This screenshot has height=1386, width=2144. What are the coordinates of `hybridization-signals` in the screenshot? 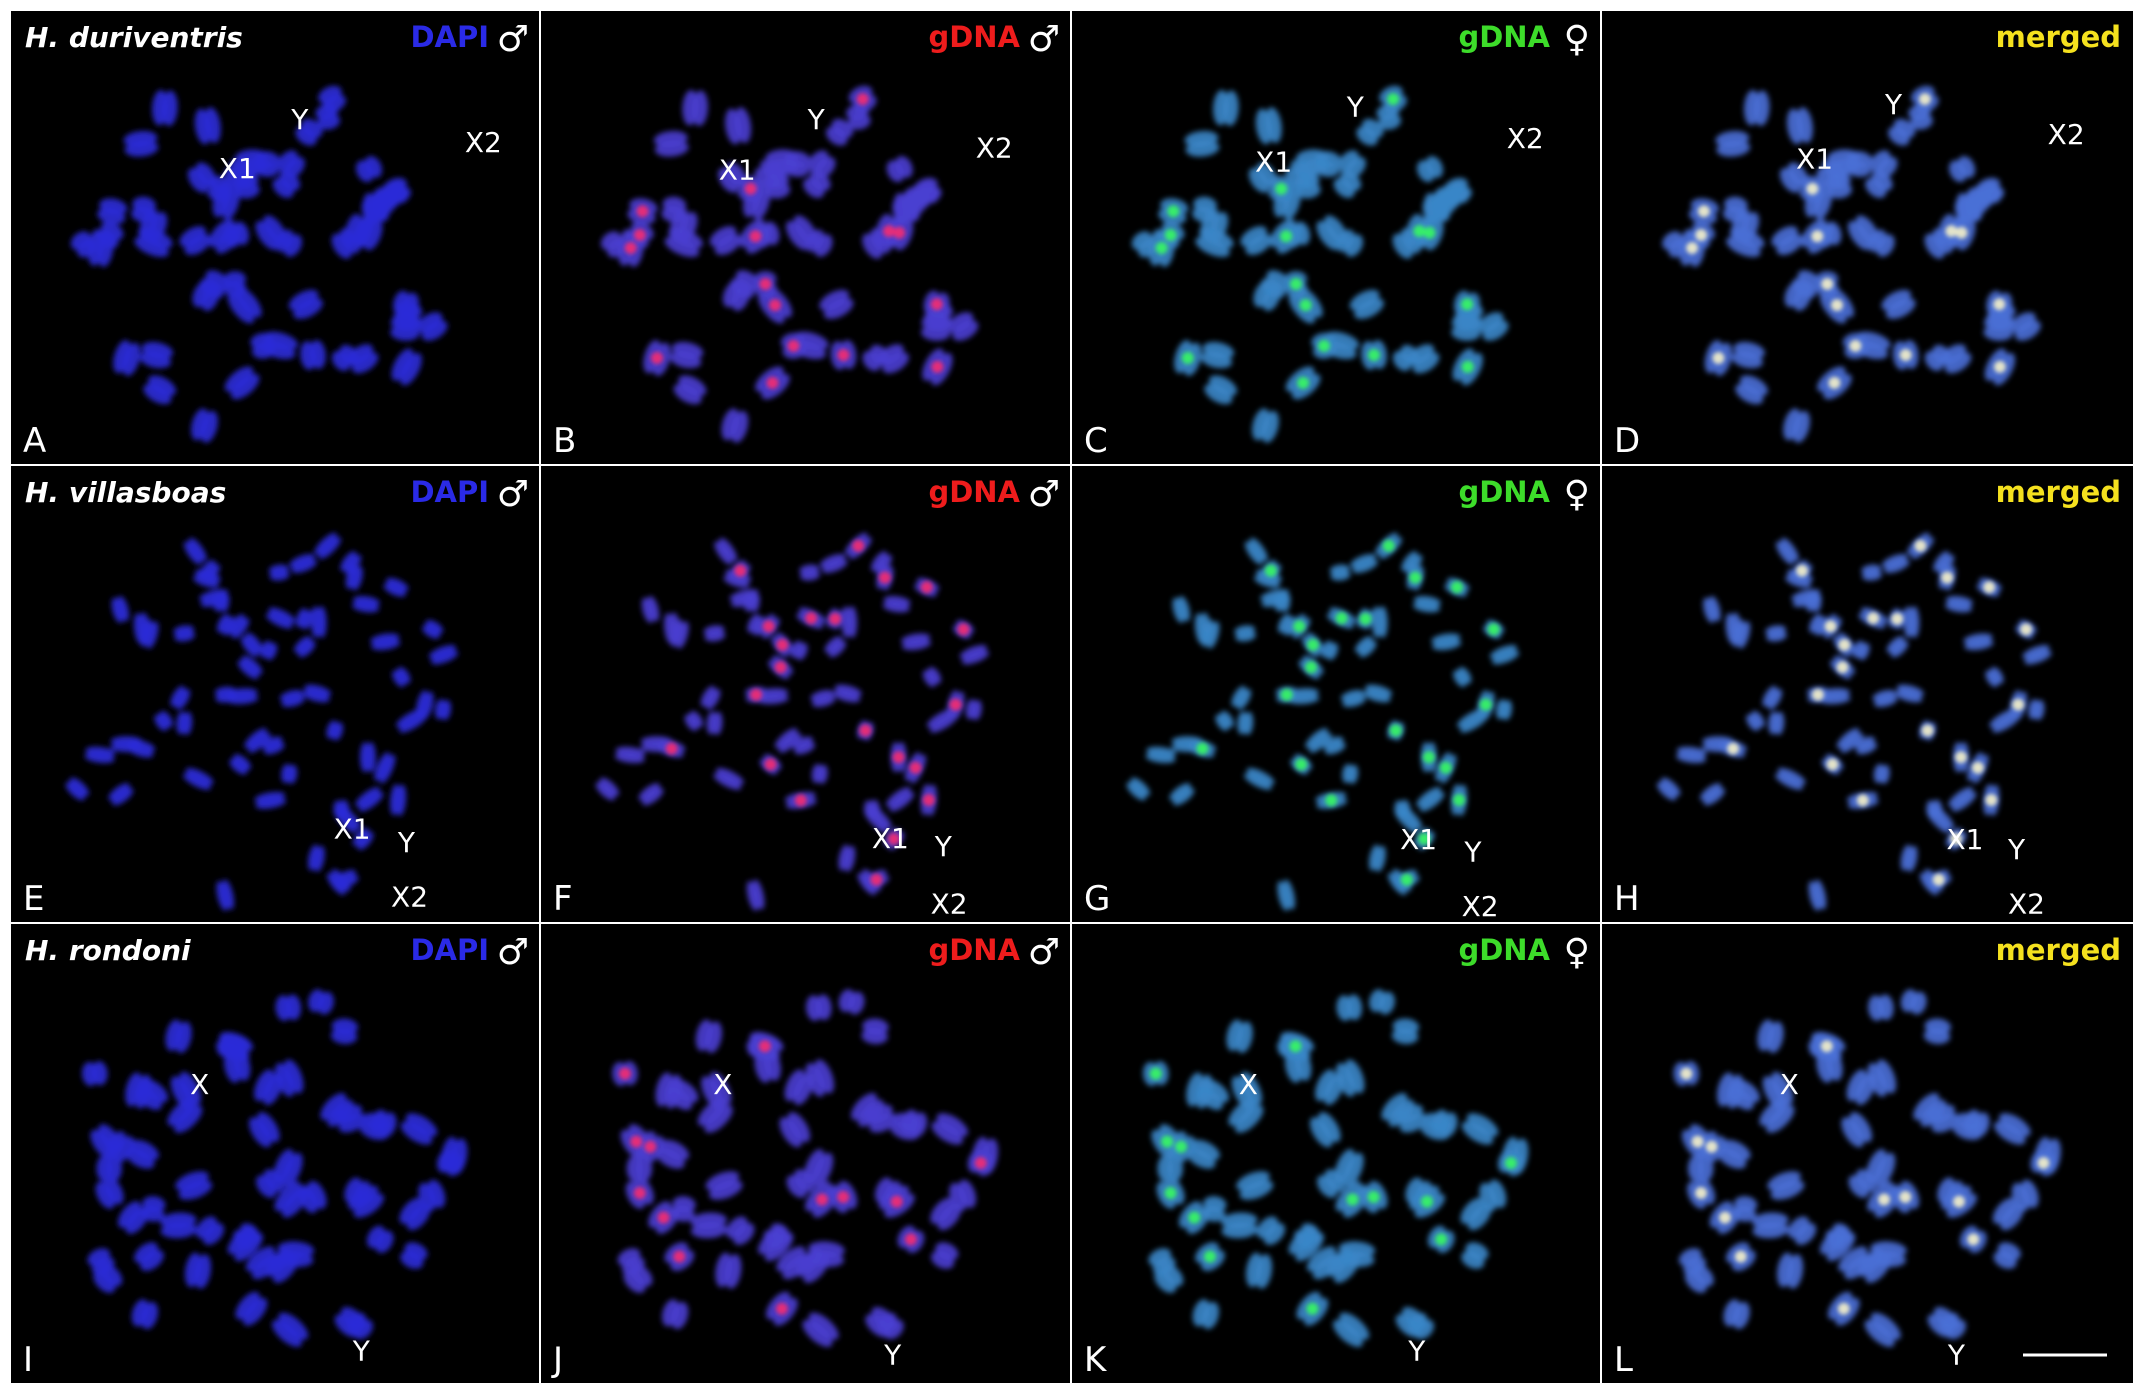 It's located at (1348, 712).